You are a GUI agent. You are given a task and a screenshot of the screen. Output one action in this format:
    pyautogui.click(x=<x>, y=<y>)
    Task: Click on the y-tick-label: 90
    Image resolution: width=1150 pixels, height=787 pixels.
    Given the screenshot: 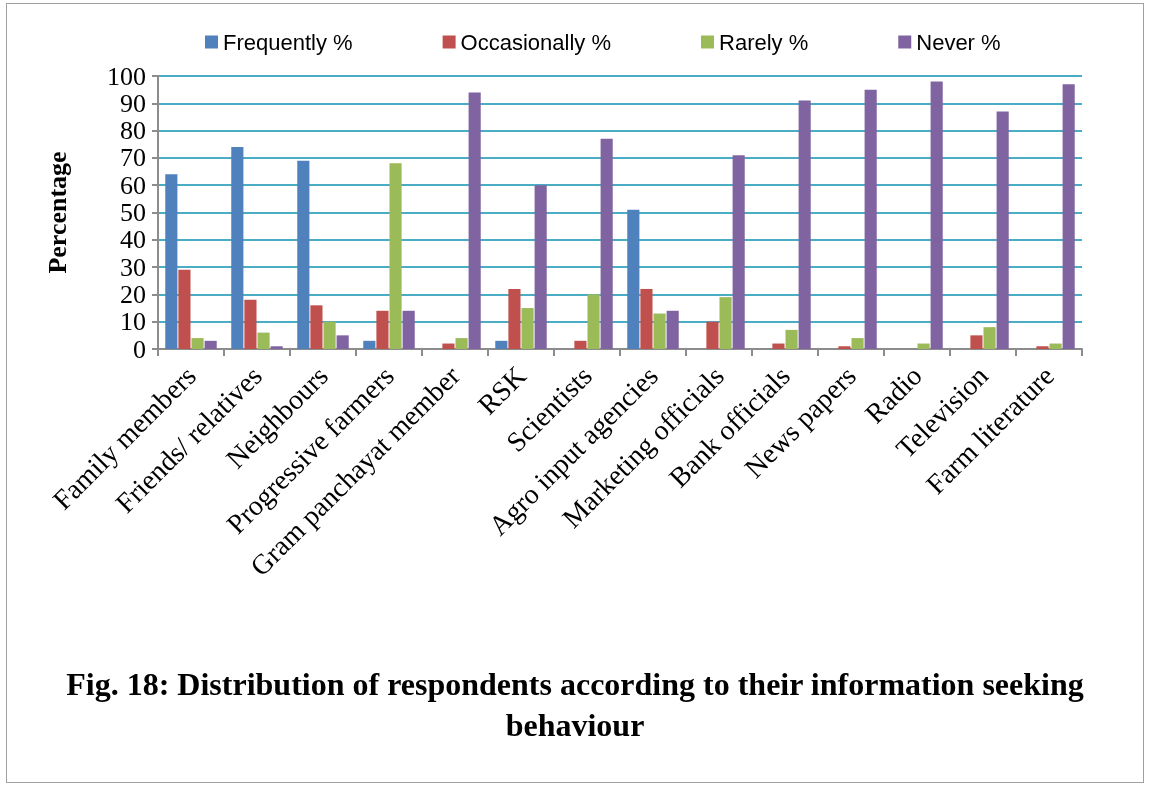 What is the action you would take?
    pyautogui.click(x=133, y=103)
    